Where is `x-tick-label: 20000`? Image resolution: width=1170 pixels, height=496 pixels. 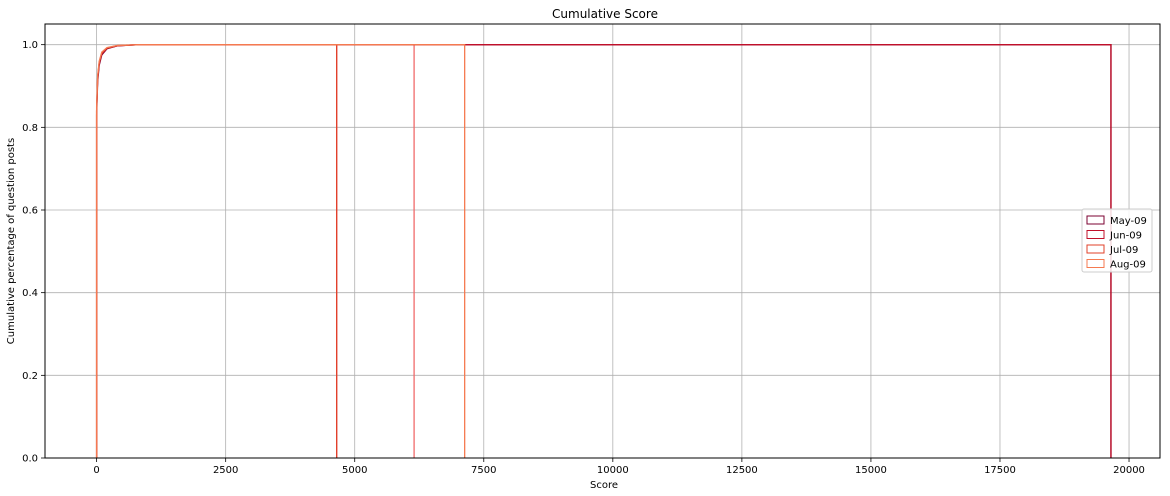 x-tick-label: 20000 is located at coordinates (1129, 470).